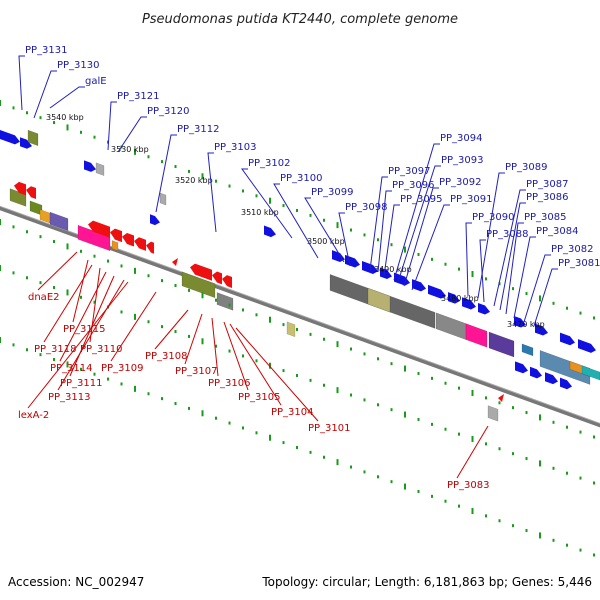 This screenshot has width=600, height=600. Describe the element at coordinates (78, 65) in the screenshot. I see `top-gene-label: PP_3130` at that location.